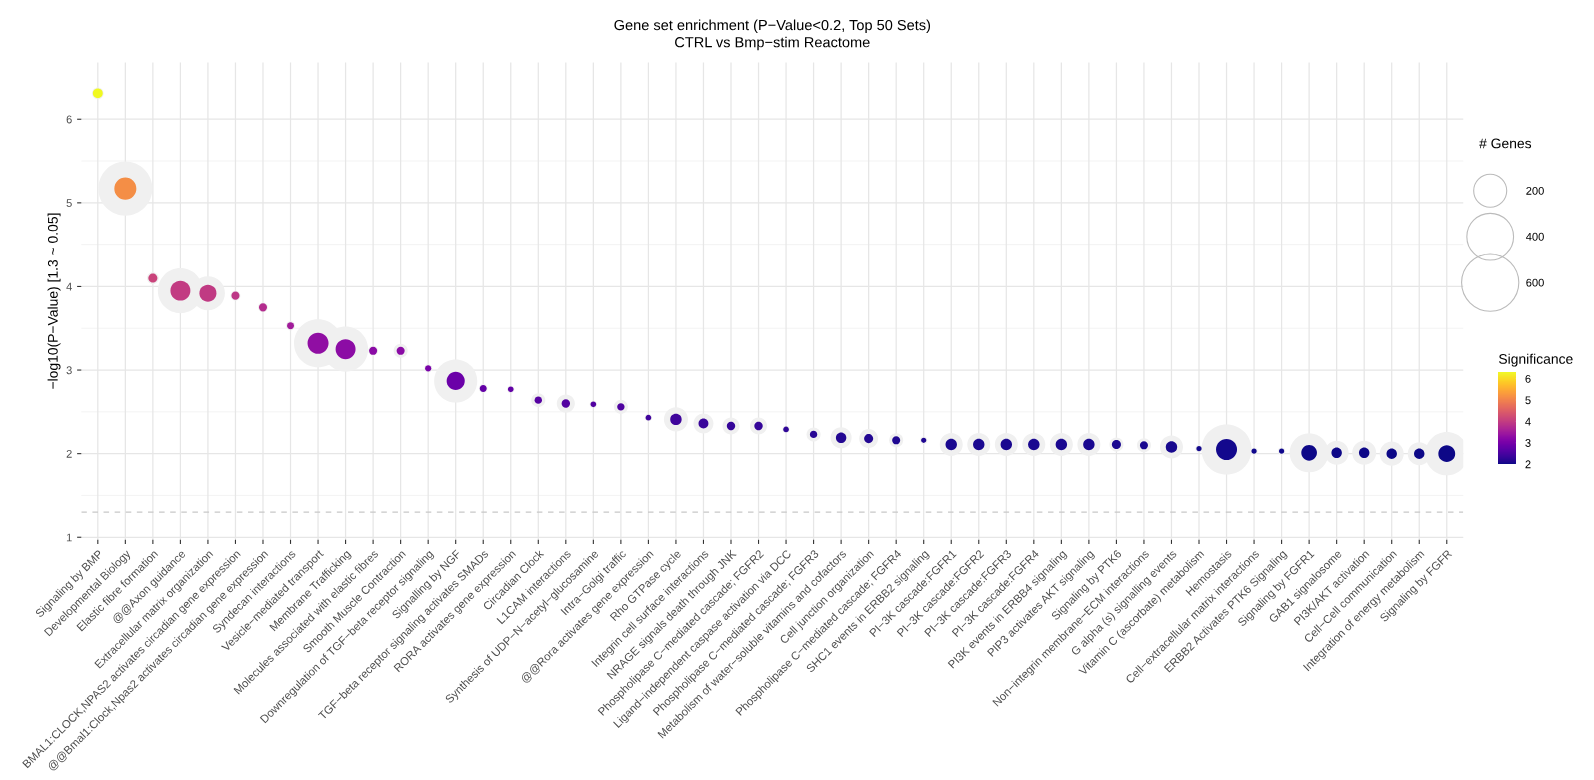 This screenshot has width=1594, height=780. I want to click on legend-label: 600, so click(1535, 282).